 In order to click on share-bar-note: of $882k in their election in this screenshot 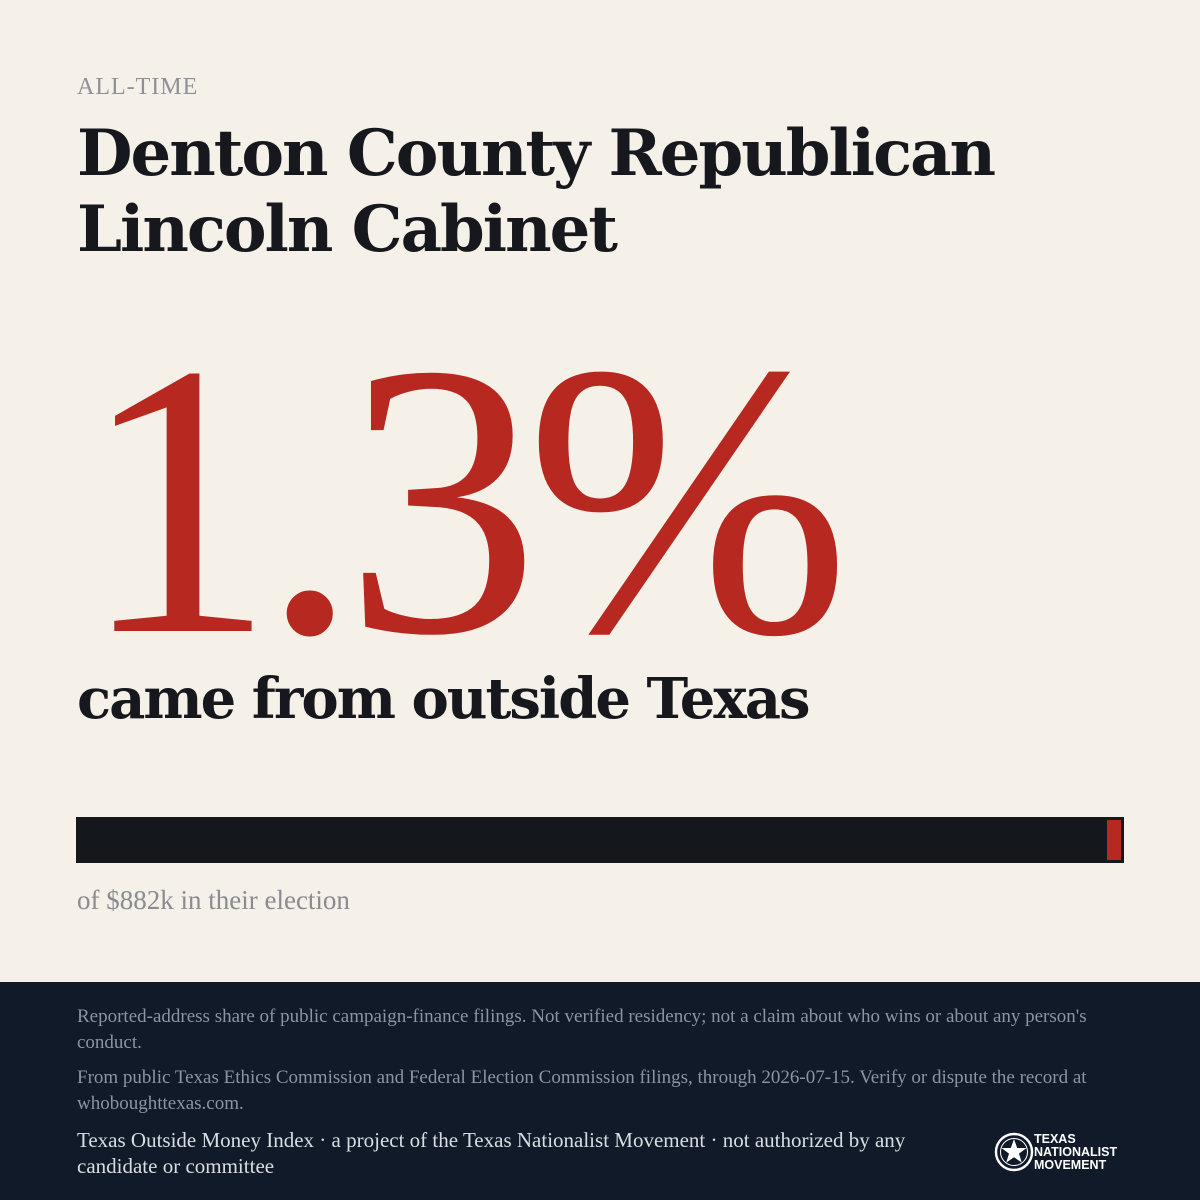, I will do `click(213, 900)`.